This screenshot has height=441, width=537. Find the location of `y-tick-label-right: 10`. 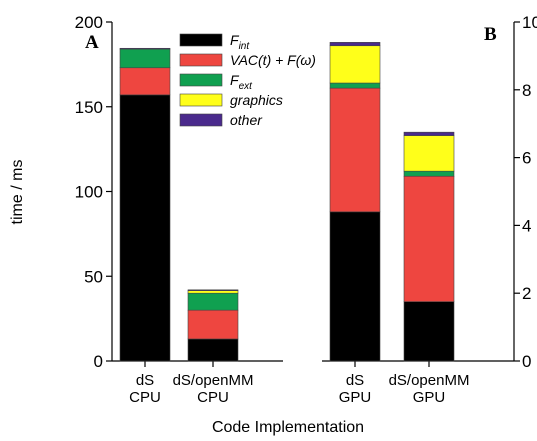

y-tick-label-right: 10 is located at coordinates (529, 22).